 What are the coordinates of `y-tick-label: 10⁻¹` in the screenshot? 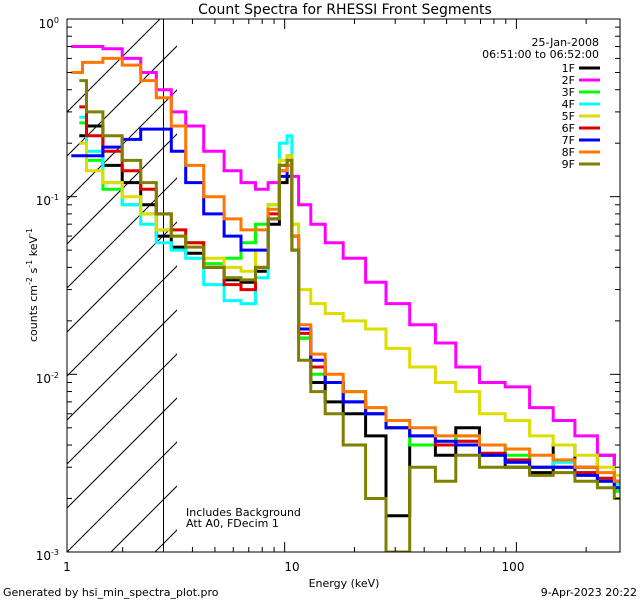 It's located at (47, 200).